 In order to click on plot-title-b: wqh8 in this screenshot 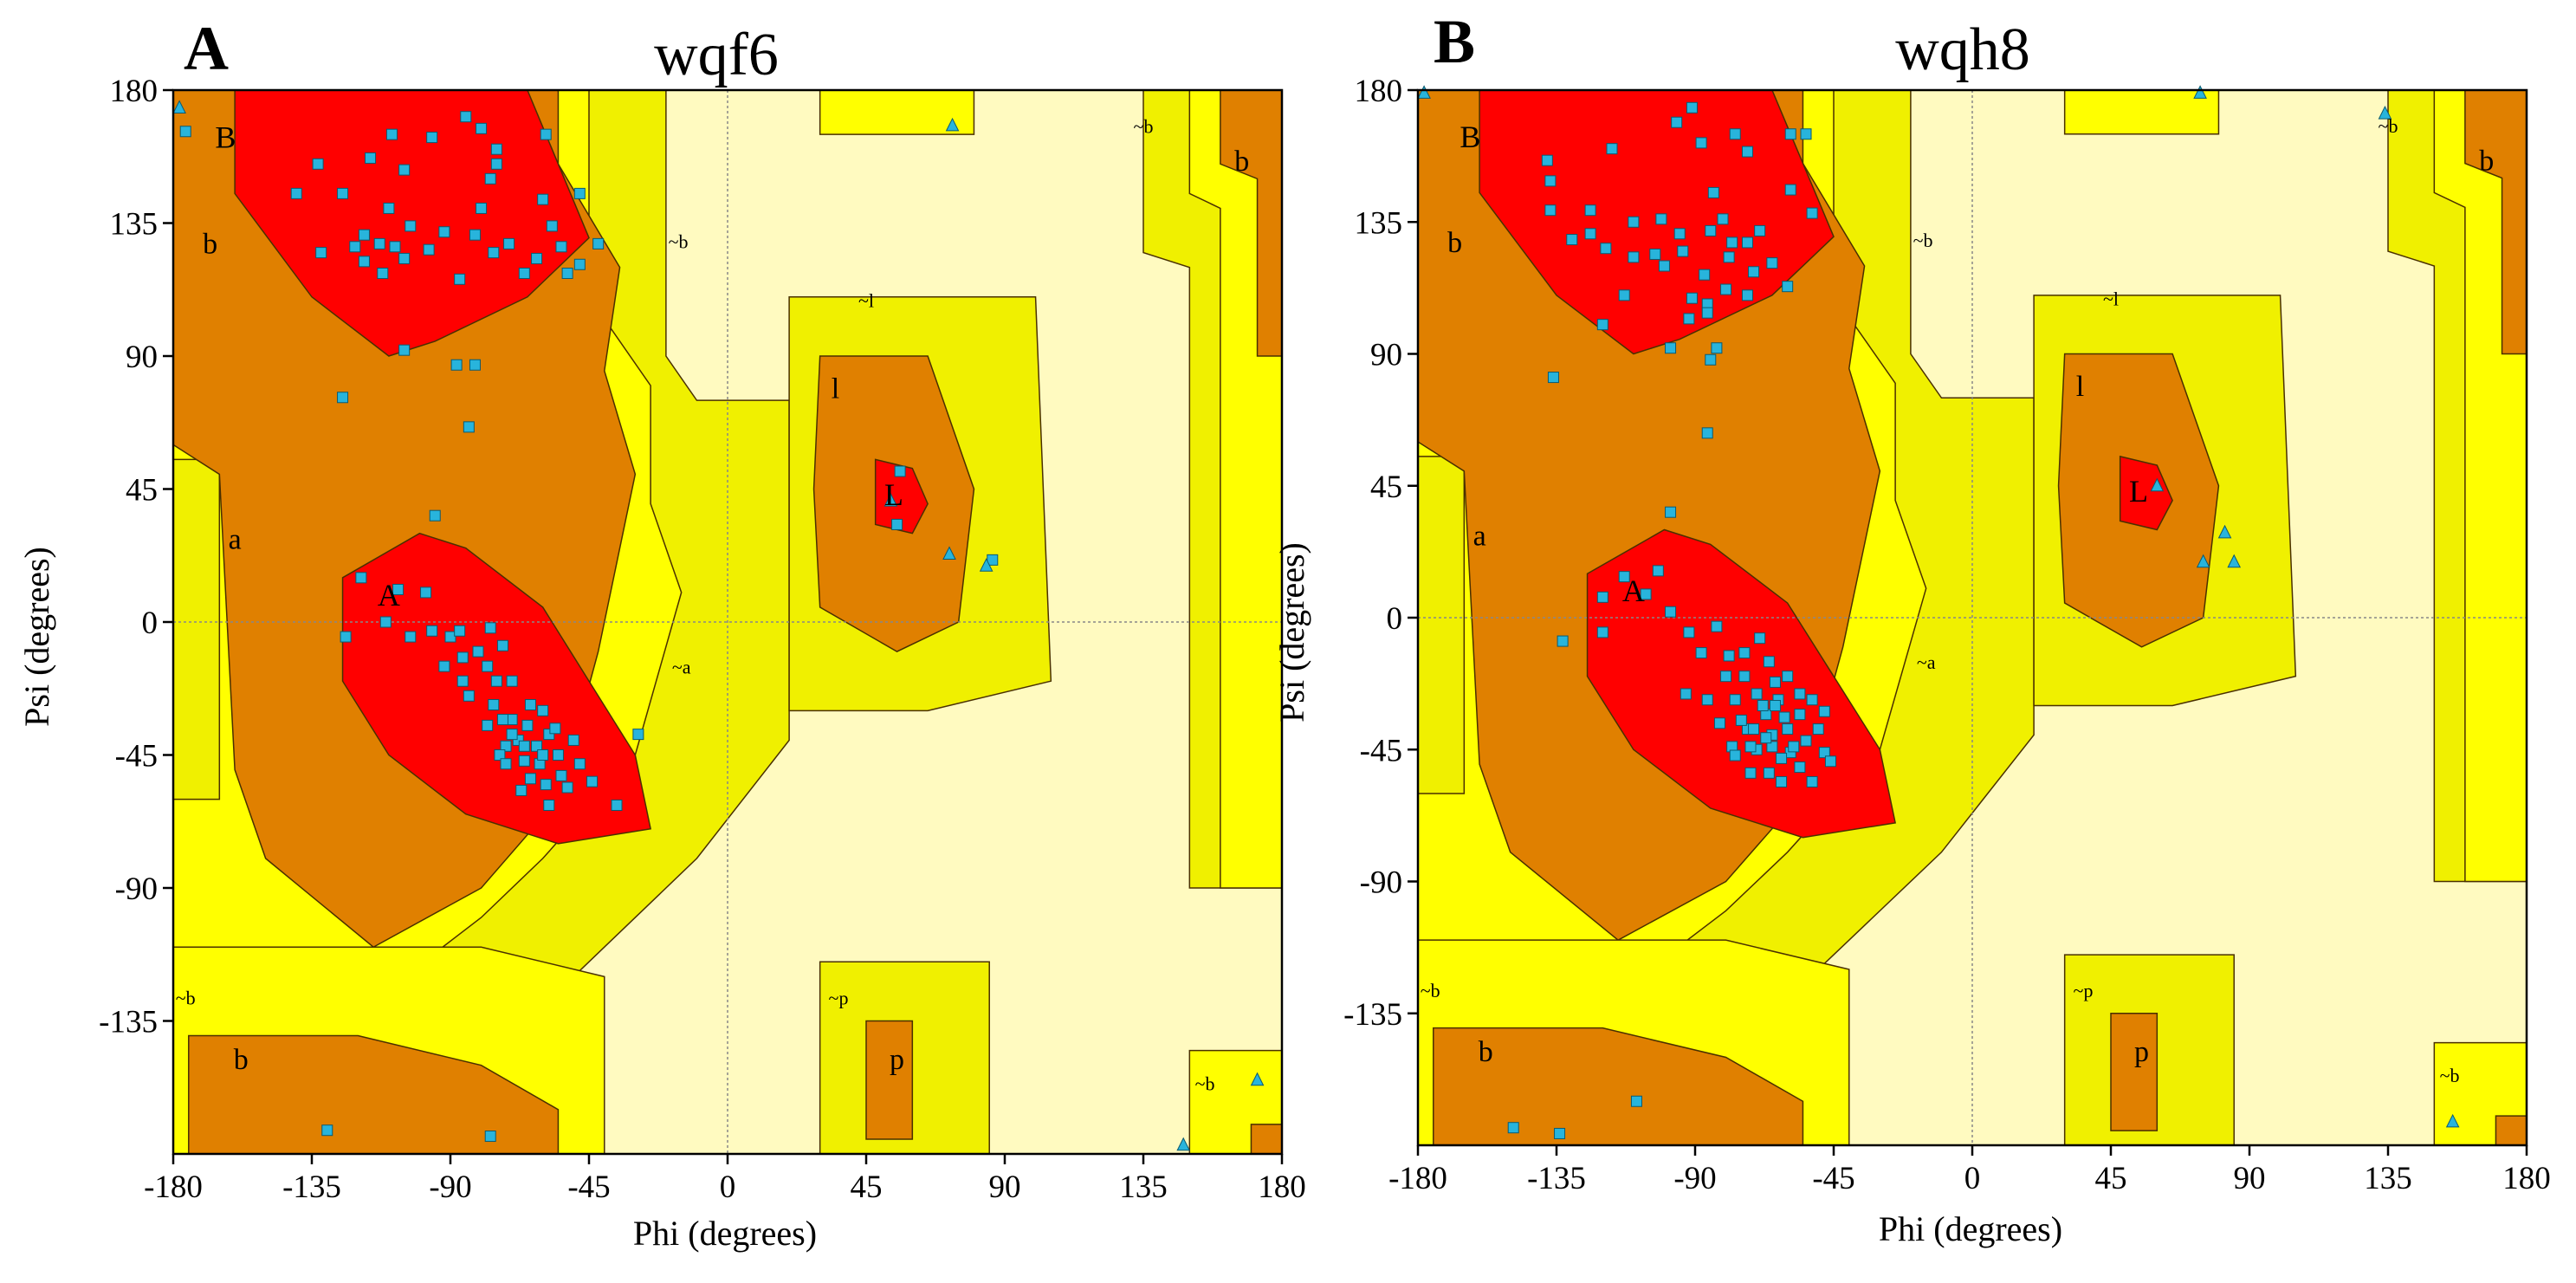, I will do `click(1962, 49)`.